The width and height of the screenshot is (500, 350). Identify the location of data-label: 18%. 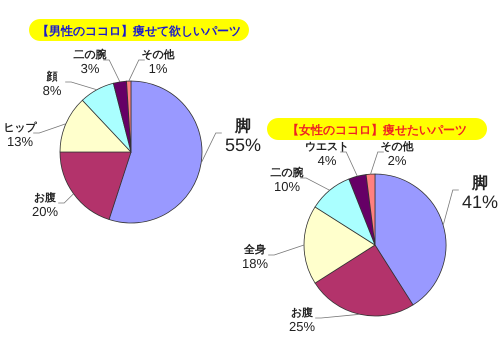
(255, 263).